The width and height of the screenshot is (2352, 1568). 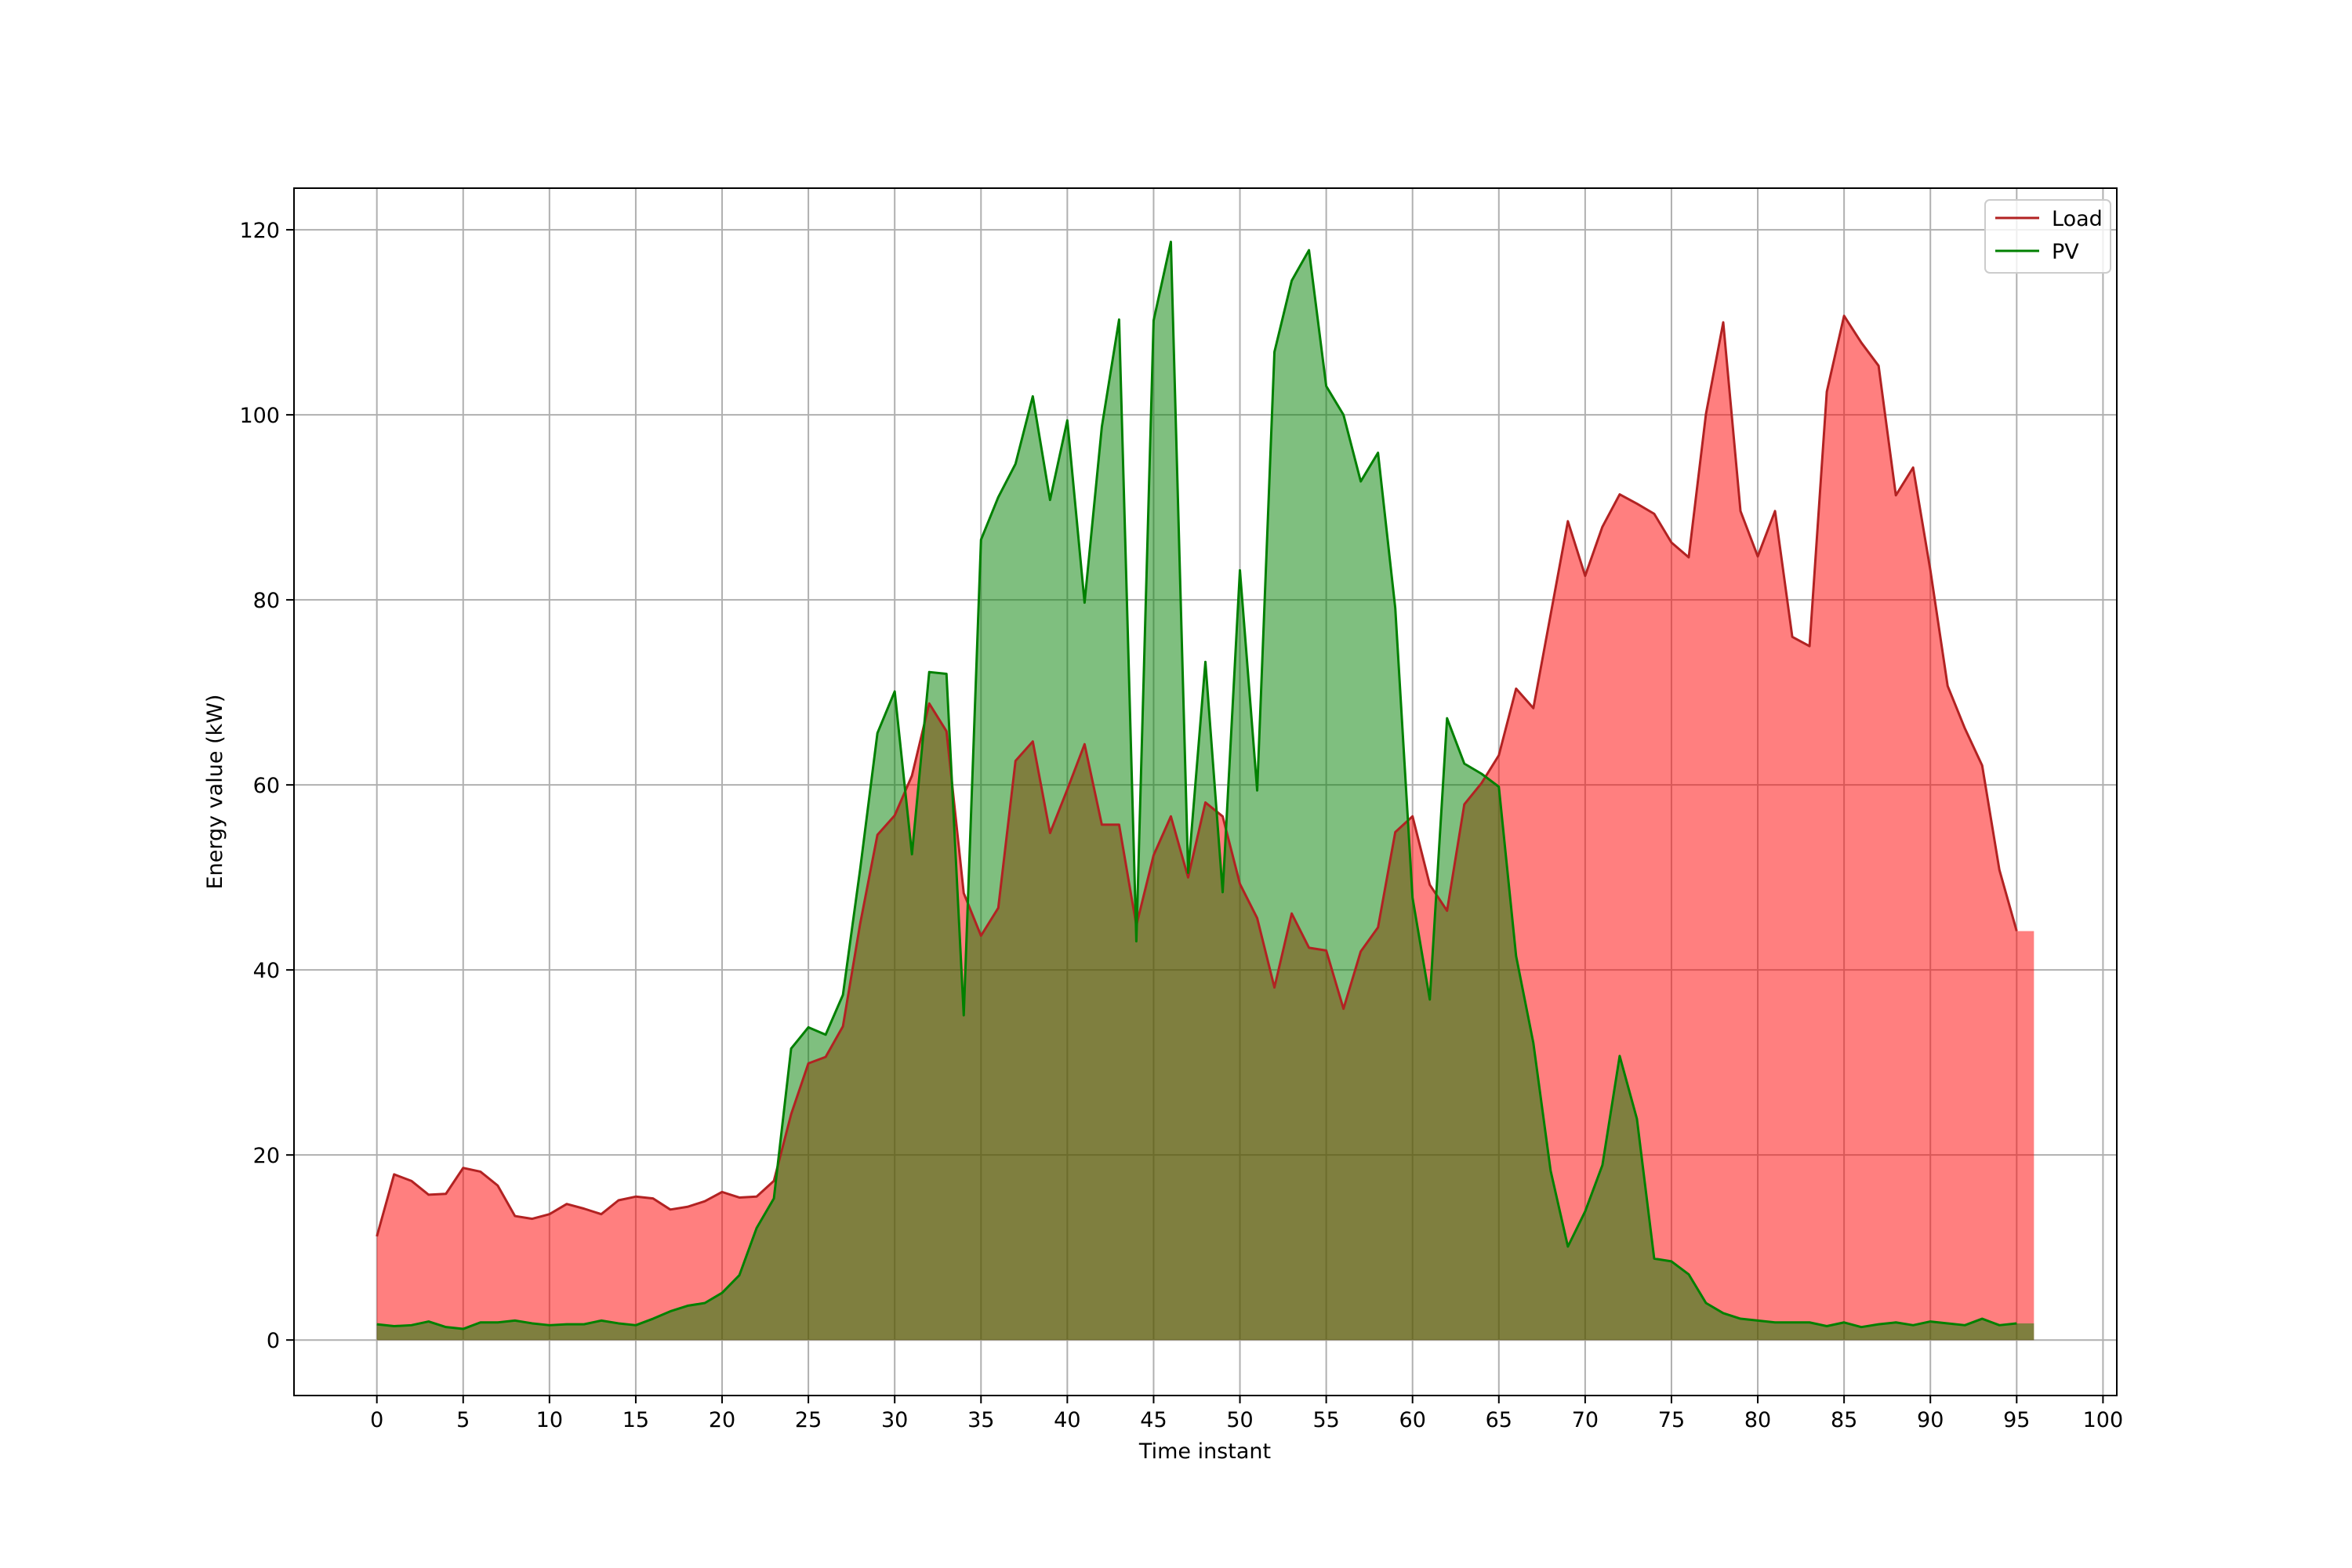 I want to click on x-axis-label: Time instant, so click(x=1204, y=1451).